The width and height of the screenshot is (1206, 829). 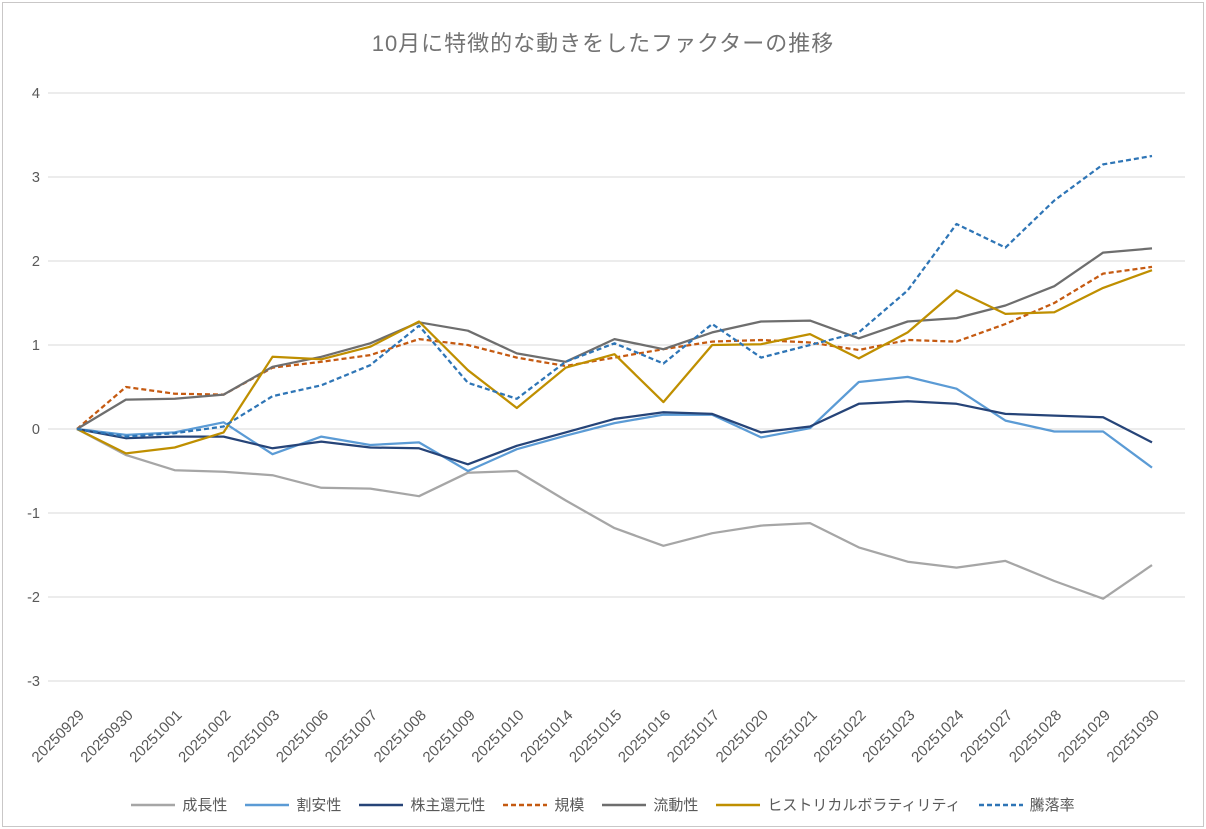 What do you see at coordinates (351, 736) in the screenshot?
I see `x-axis-tick-label: 20251007` at bounding box center [351, 736].